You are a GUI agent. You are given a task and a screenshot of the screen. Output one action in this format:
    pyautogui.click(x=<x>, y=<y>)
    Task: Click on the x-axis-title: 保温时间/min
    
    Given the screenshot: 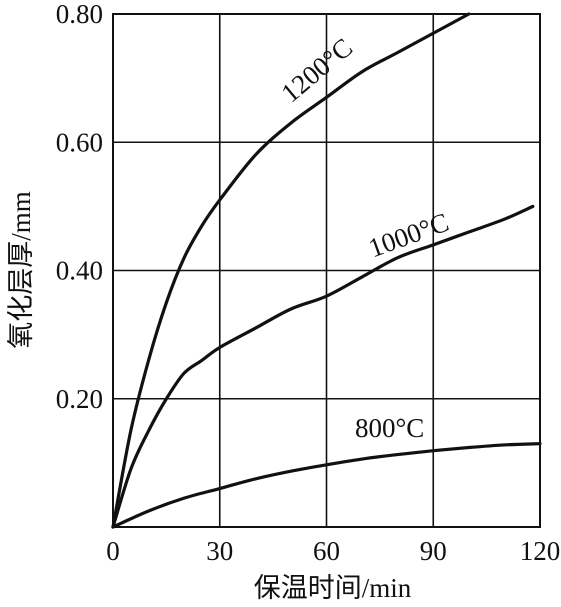 What is the action you would take?
    pyautogui.click(x=333, y=588)
    